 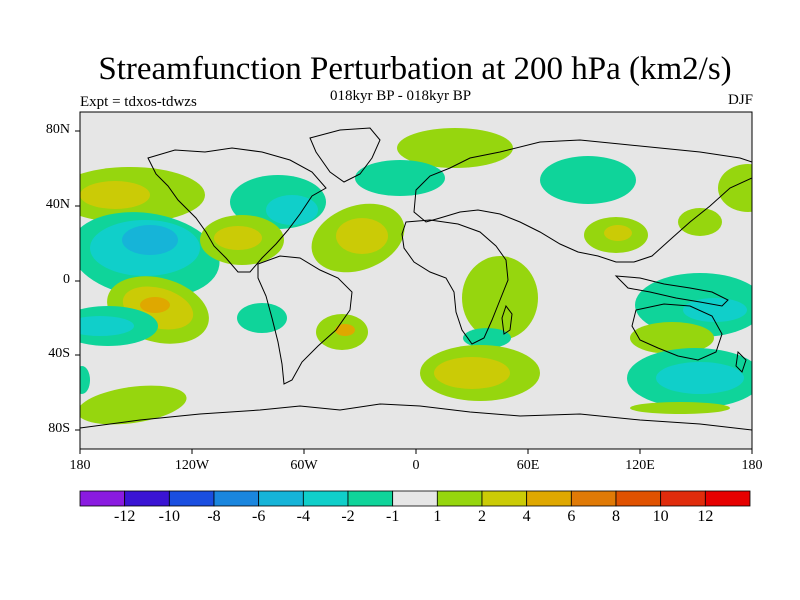 I want to click on colorbar-tick-label: 2, so click(x=482, y=516).